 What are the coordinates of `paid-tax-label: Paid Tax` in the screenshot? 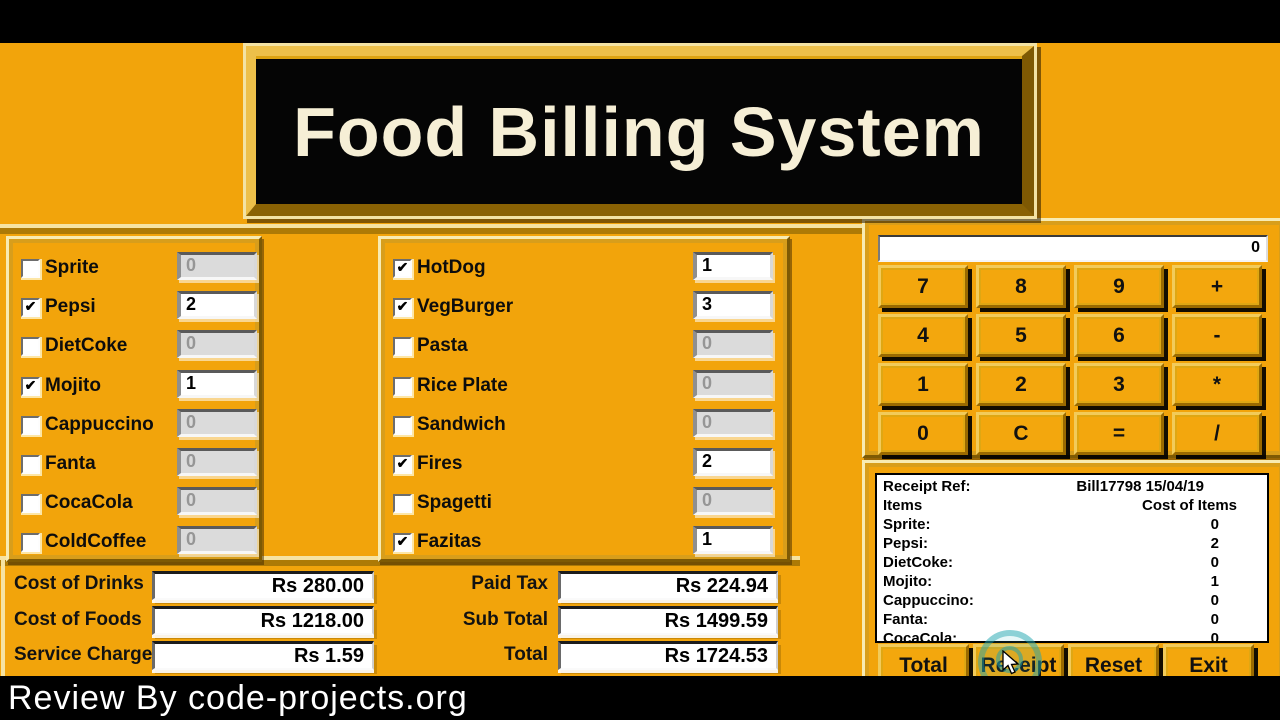 It's located at (509, 583).